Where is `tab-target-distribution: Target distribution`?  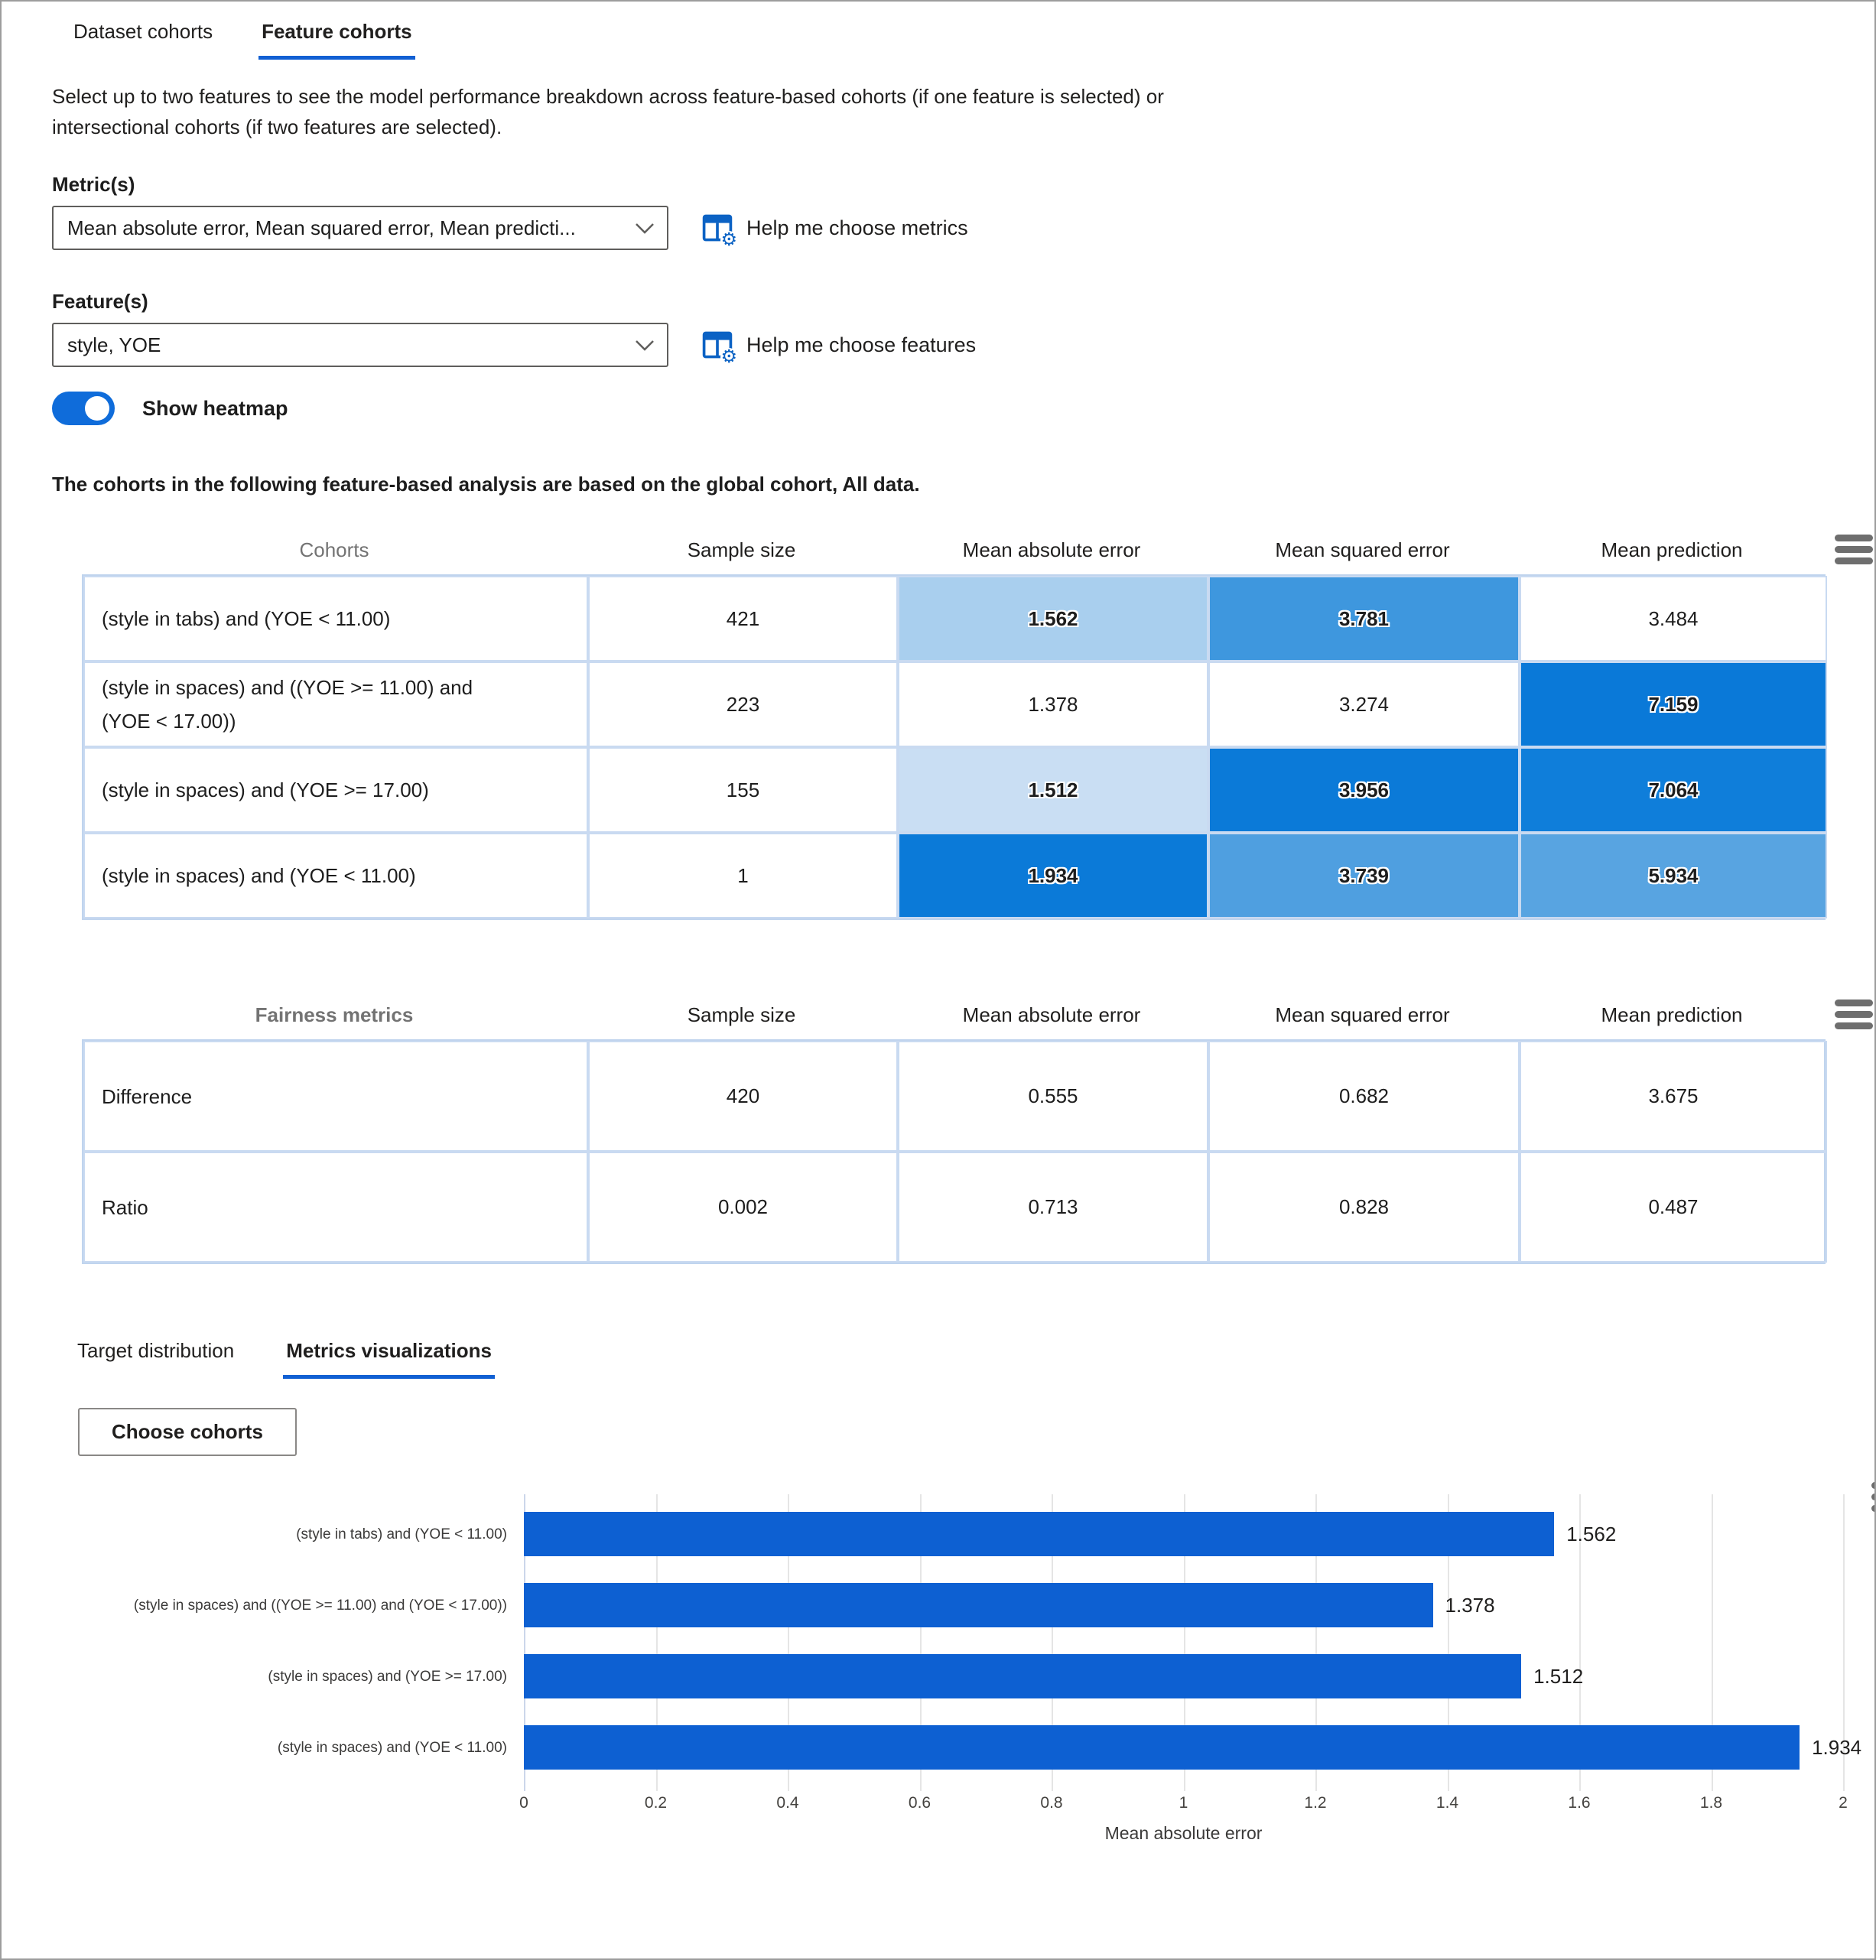 tab-target-distribution: Target distribution is located at coordinates (156, 1350).